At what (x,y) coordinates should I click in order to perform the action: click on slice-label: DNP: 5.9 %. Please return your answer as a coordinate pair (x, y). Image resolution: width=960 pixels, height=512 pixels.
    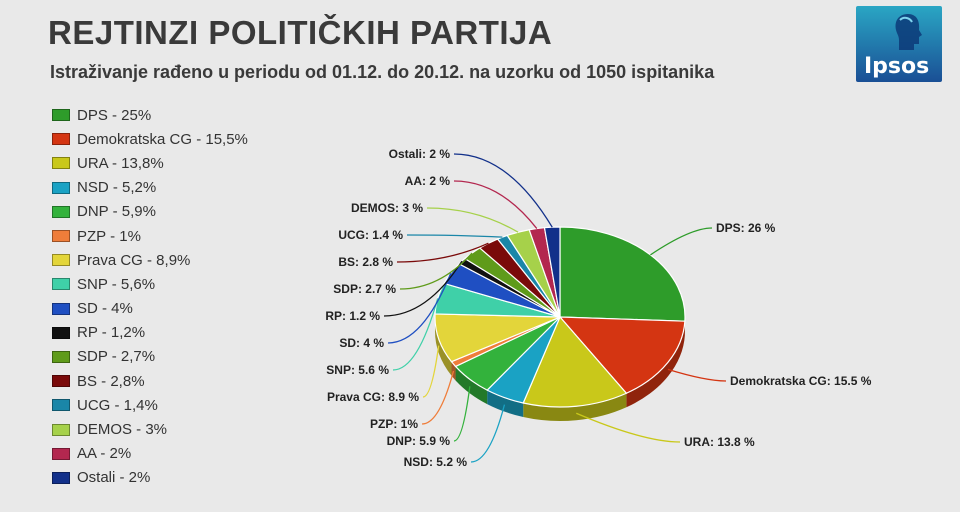
    Looking at the image, I should click on (419, 441).